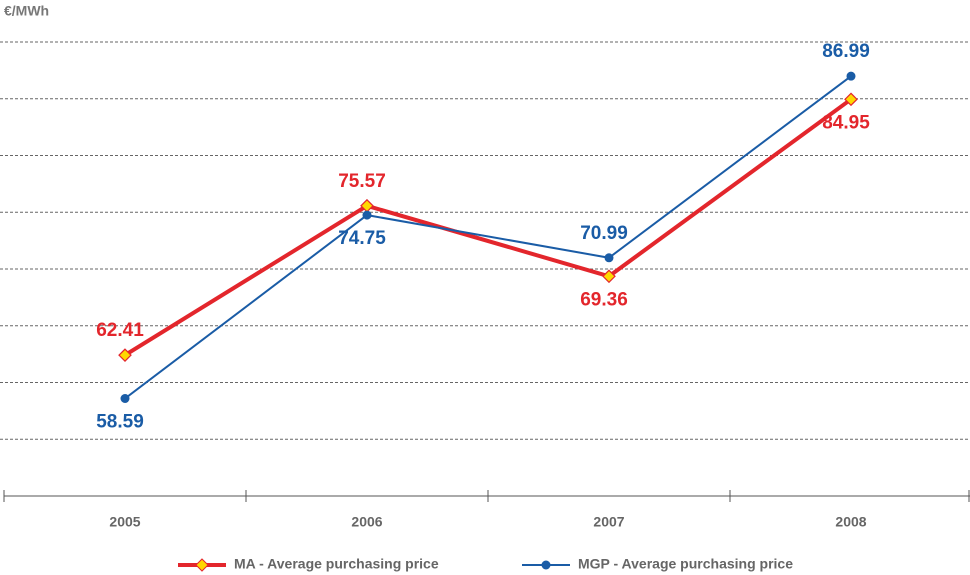 Image resolution: width=970 pixels, height=575 pixels. What do you see at coordinates (120, 330) in the screenshot?
I see `data-label: 62.41` at bounding box center [120, 330].